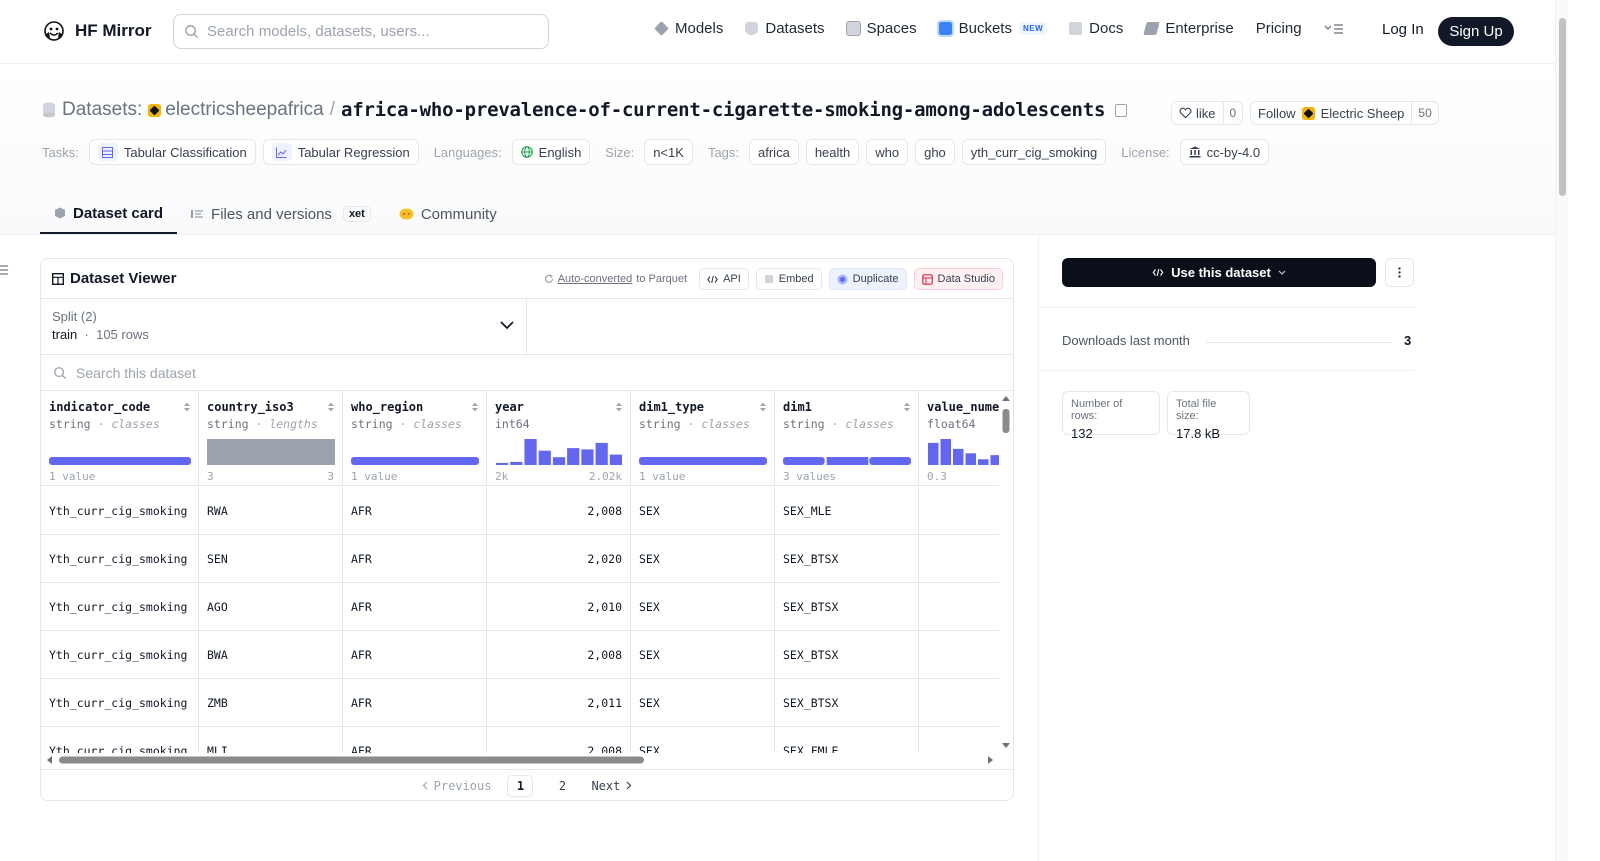 Image resolution: width=1600 pixels, height=861 pixels. Describe the element at coordinates (415, 438) in the screenshot. I see `column-header-who-region: who_region string · classes 1 value` at that location.